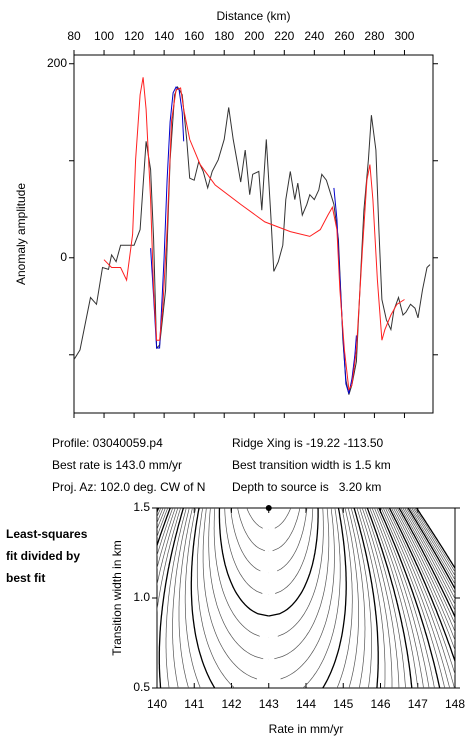 The image size is (467, 745). Describe the element at coordinates (380, 704) in the screenshot. I see `x-tick-label: 146` at that location.